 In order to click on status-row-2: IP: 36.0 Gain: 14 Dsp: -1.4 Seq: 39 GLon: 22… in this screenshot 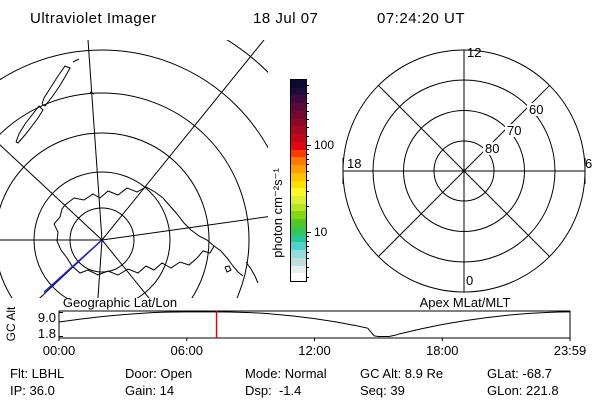, I will do `click(300, 390)`.